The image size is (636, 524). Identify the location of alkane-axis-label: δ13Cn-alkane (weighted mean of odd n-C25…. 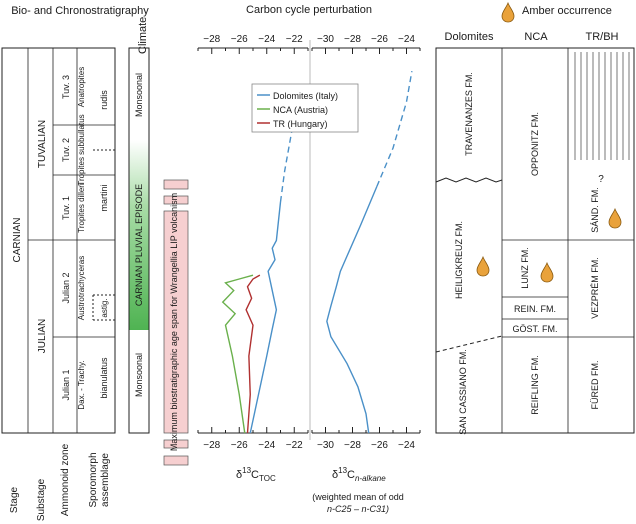
(358, 490).